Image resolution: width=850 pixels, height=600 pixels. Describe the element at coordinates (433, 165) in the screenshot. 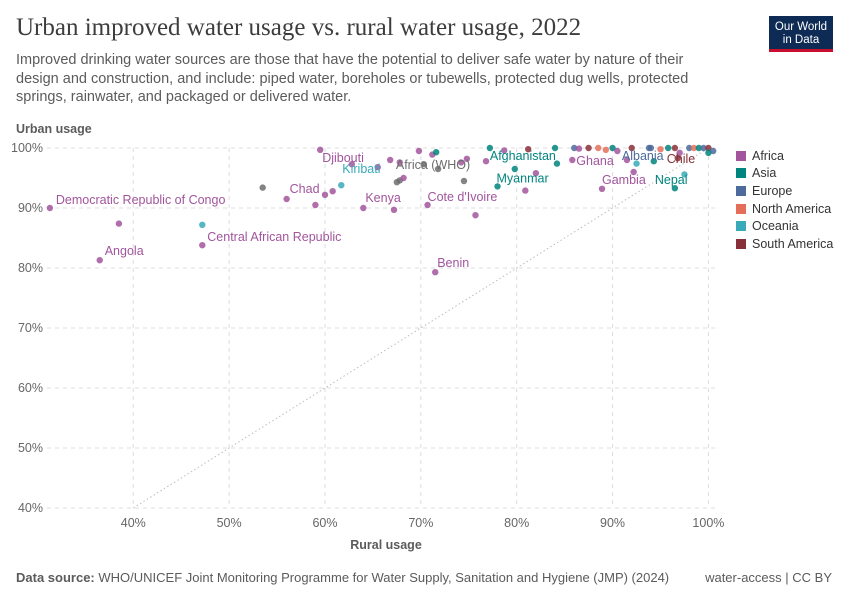

I see `point-label: Africa (WHO)` at that location.